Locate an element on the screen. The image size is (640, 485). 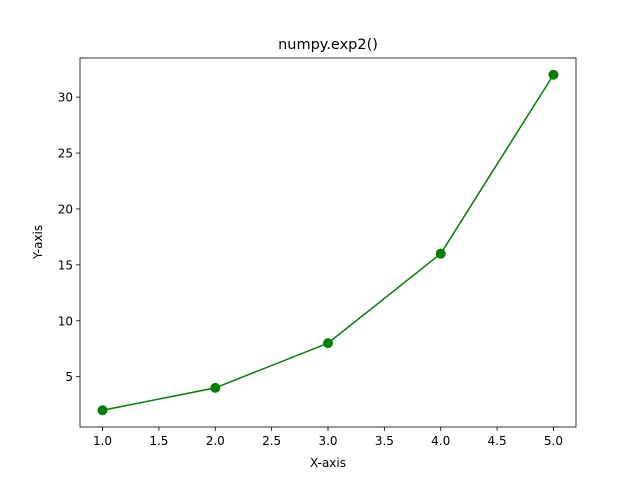
y-tick-label-2: 15 is located at coordinates (65, 265).